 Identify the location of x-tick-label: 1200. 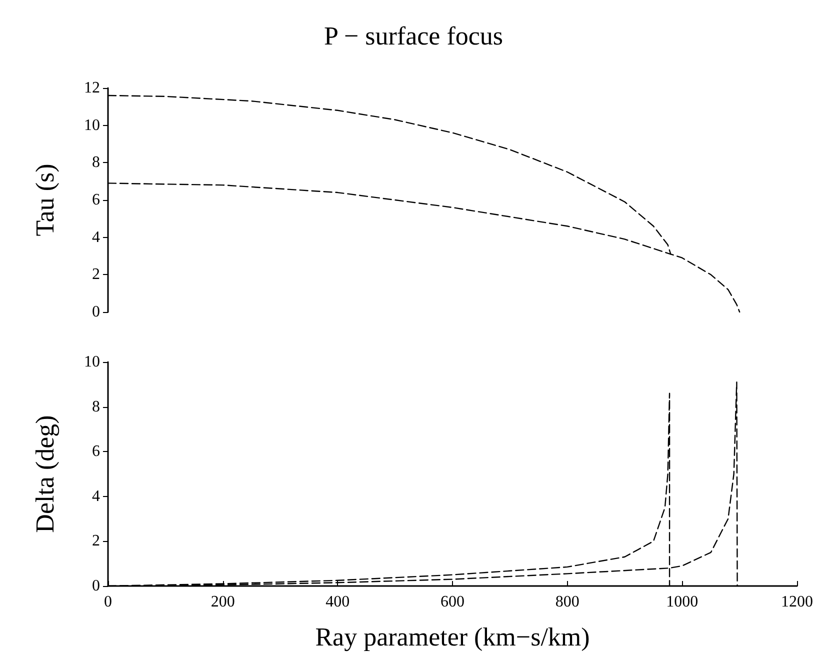
(797, 602).